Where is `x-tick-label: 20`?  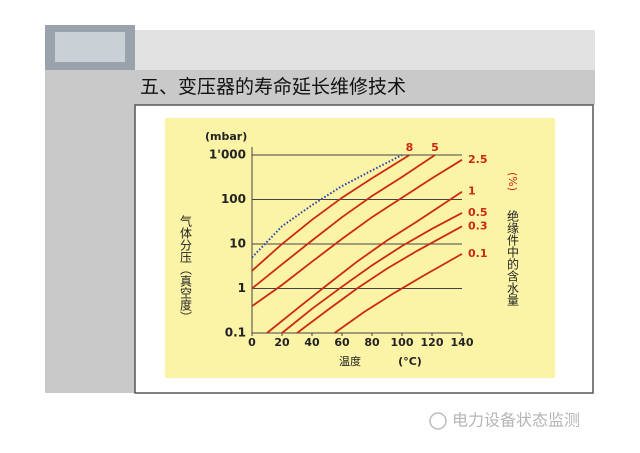
x-tick-label: 20 is located at coordinates (282, 342).